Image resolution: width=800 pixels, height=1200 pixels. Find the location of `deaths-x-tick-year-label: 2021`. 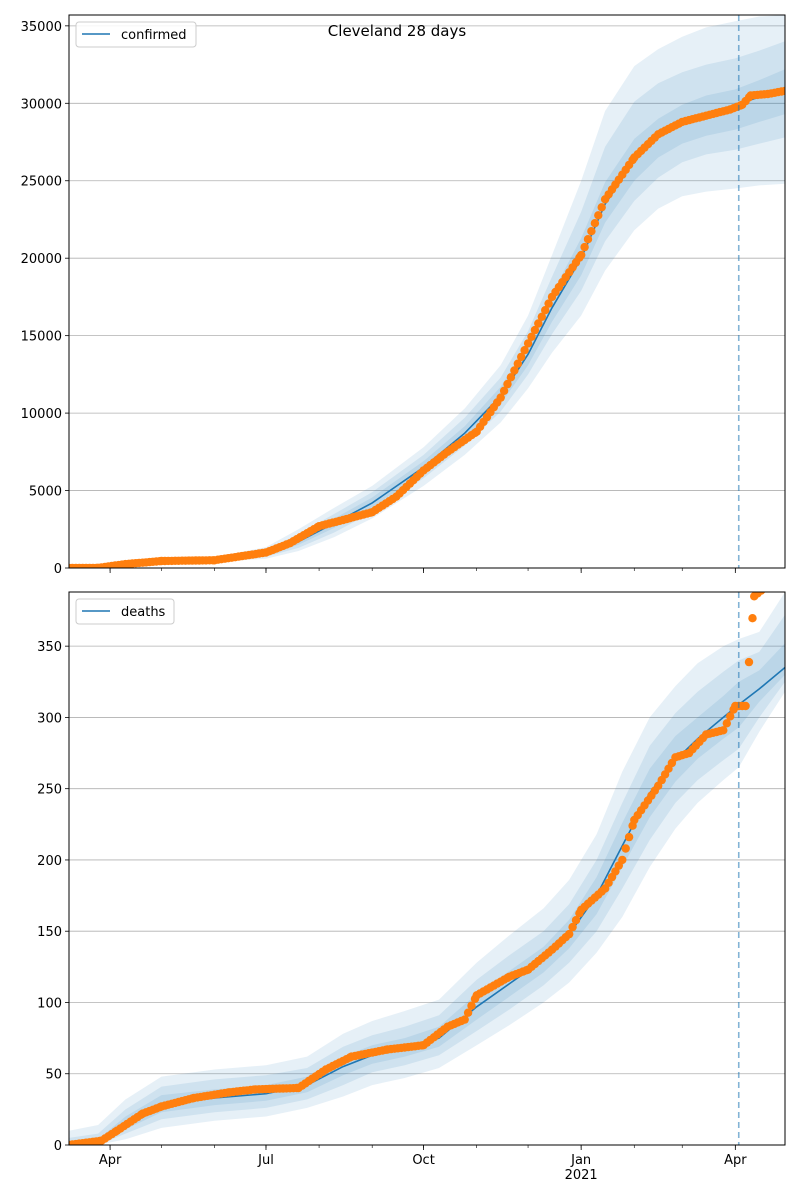

deaths-x-tick-year-label: 2021 is located at coordinates (581, 1175).